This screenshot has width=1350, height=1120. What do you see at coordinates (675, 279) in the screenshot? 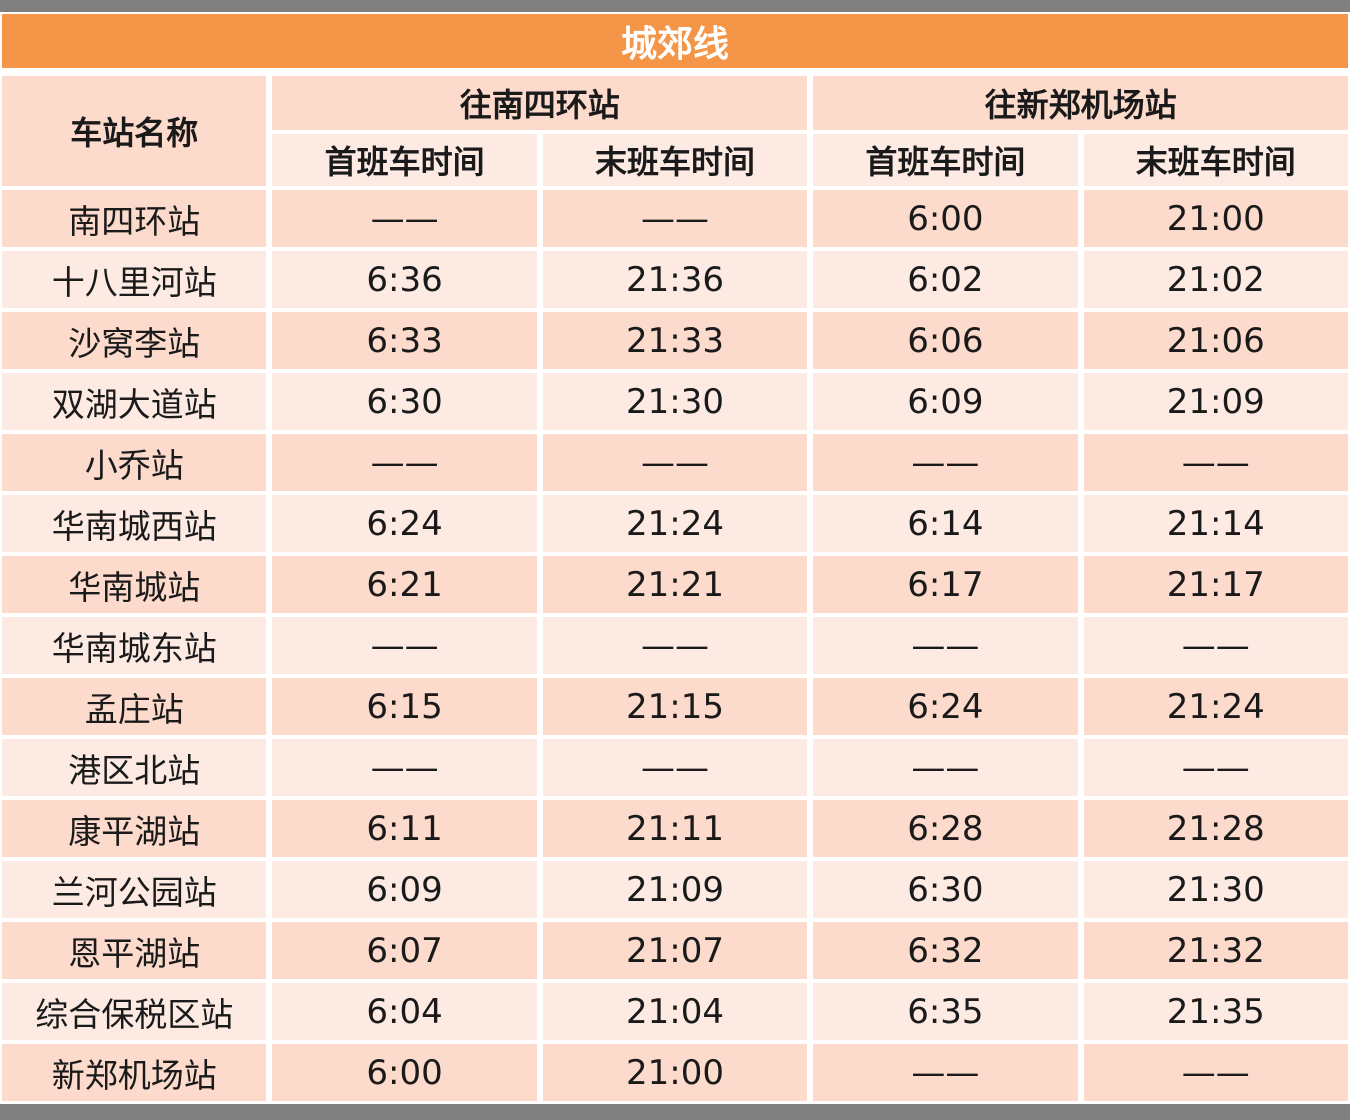
I see `time-cell: 21:36` at bounding box center [675, 279].